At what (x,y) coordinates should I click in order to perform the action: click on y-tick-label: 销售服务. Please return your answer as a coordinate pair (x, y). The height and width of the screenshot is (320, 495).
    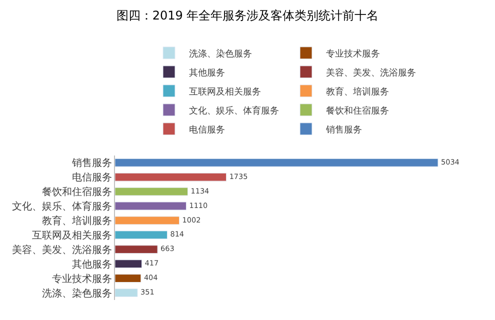
    Looking at the image, I should click on (91, 163).